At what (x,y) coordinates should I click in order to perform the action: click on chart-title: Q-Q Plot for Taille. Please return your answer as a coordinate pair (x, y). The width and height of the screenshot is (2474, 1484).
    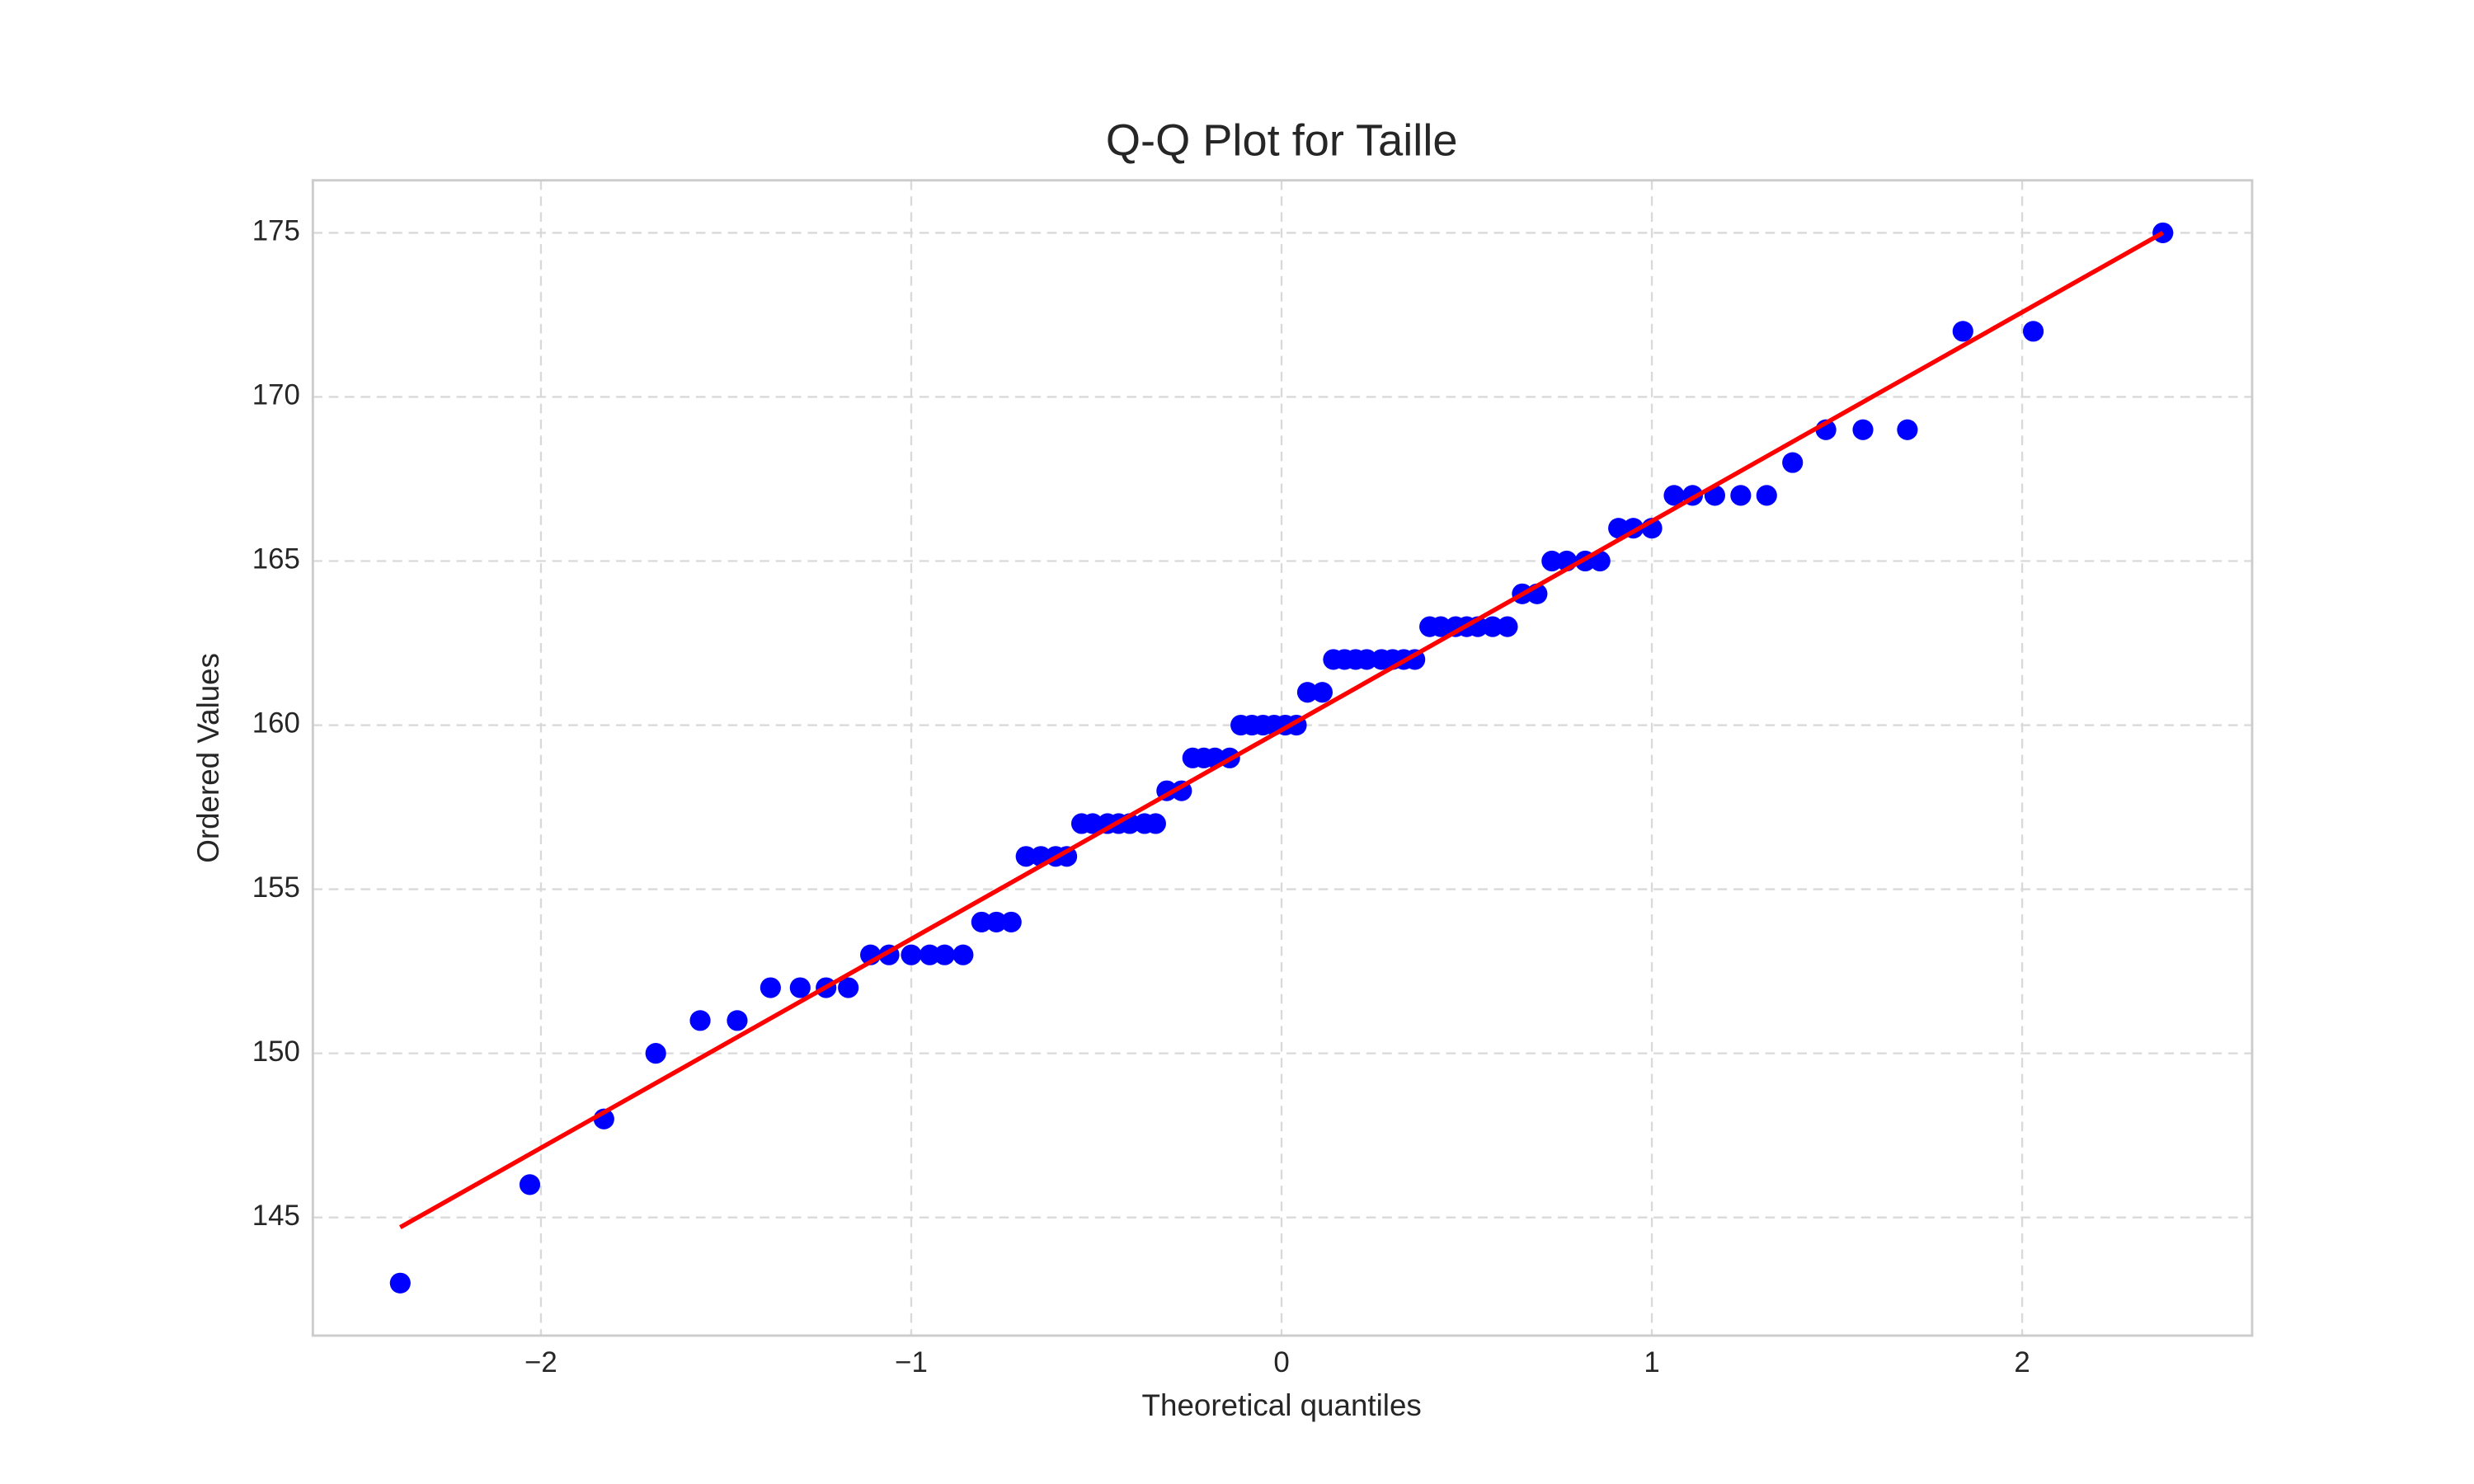
    Looking at the image, I should click on (1282, 141).